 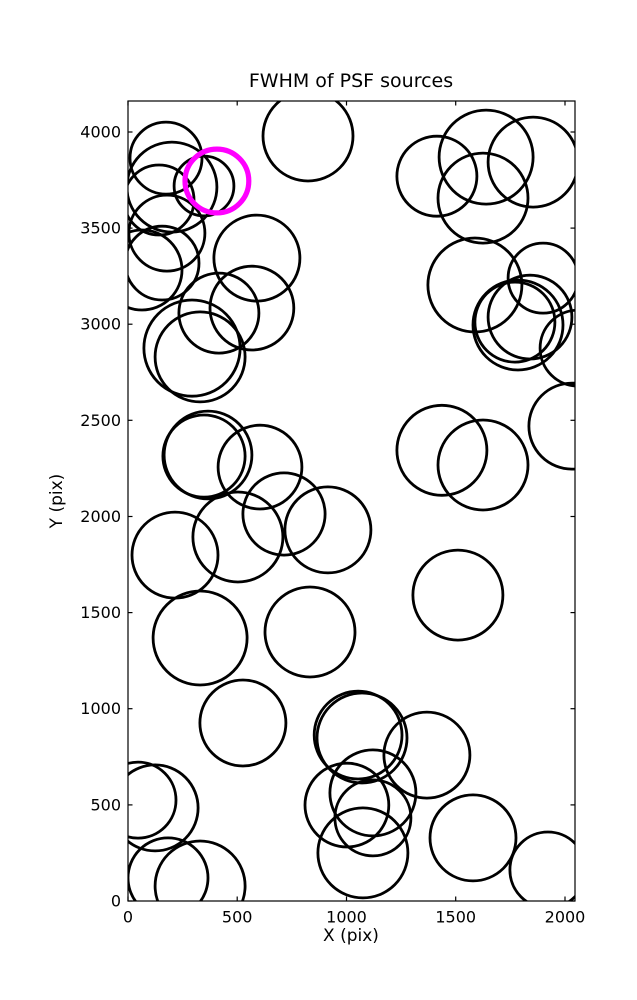 What do you see at coordinates (128, 917) in the screenshot?
I see `x-tick-label: 0` at bounding box center [128, 917].